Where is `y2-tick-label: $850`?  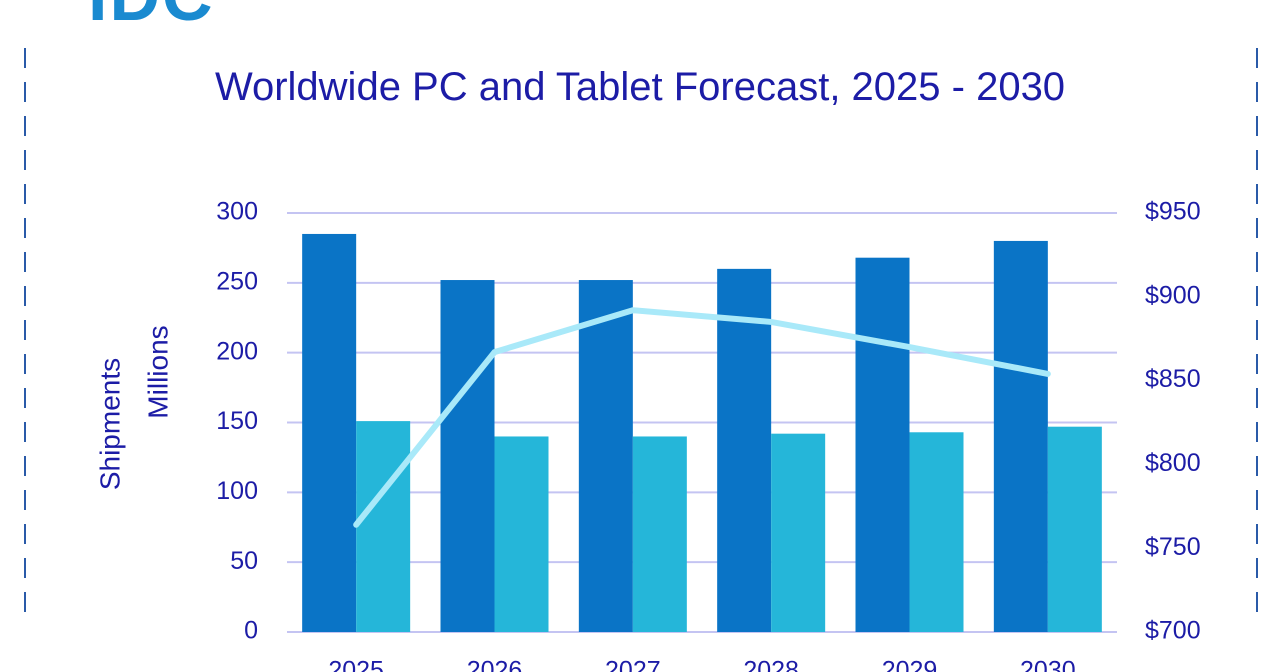 y2-tick-label: $850 is located at coordinates (1173, 379).